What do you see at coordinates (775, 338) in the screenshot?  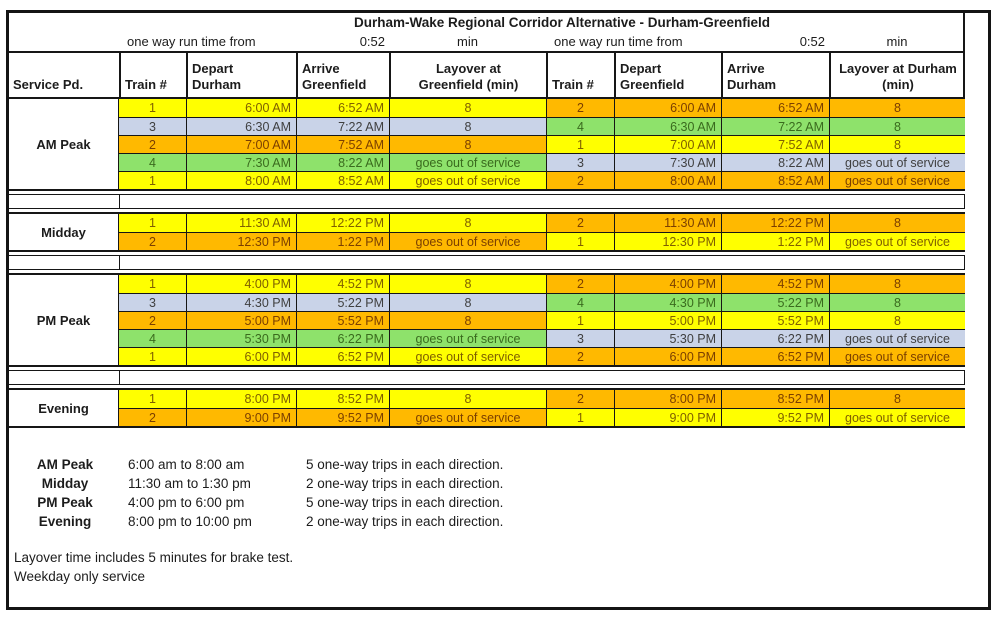 I see `arrive-time-cell-right: 6:22 PM` at bounding box center [775, 338].